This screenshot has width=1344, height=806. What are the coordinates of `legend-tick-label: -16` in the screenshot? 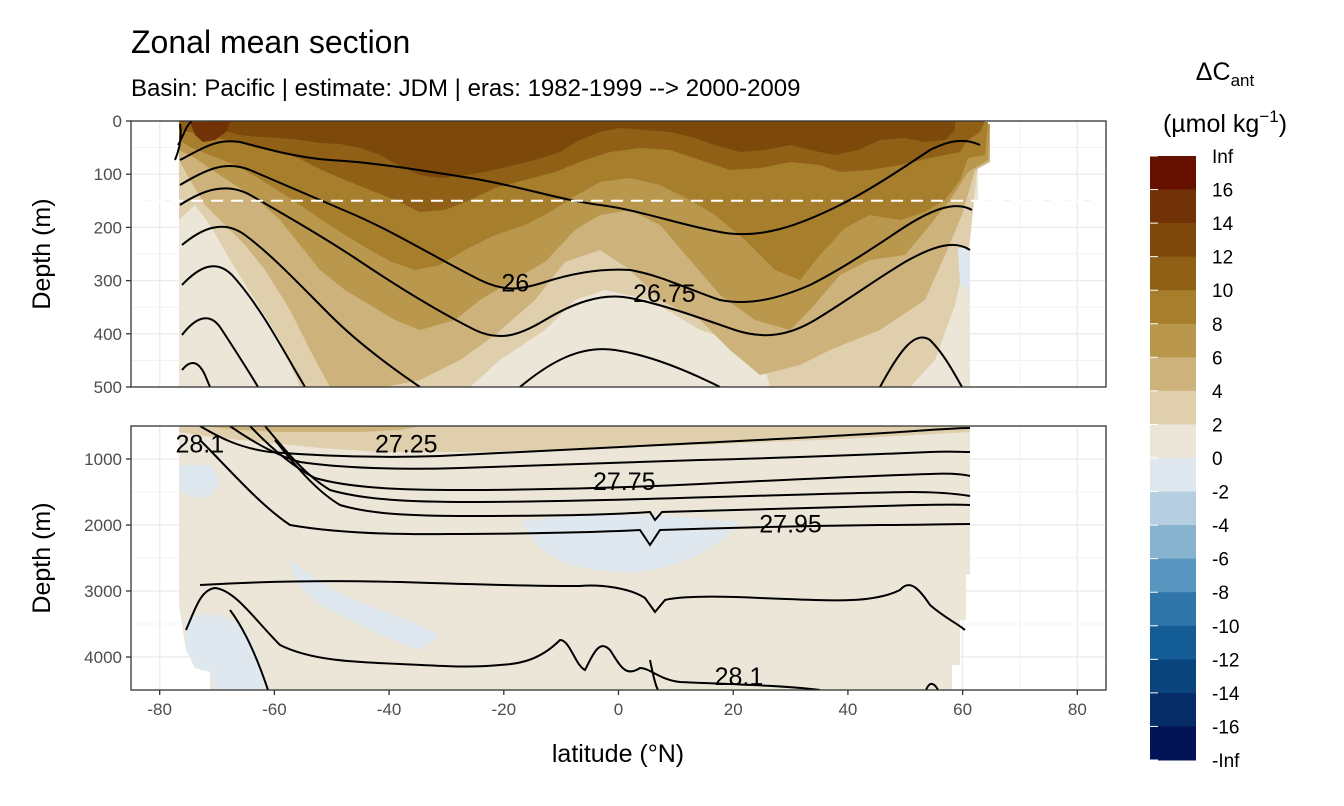 It's located at (1225, 727).